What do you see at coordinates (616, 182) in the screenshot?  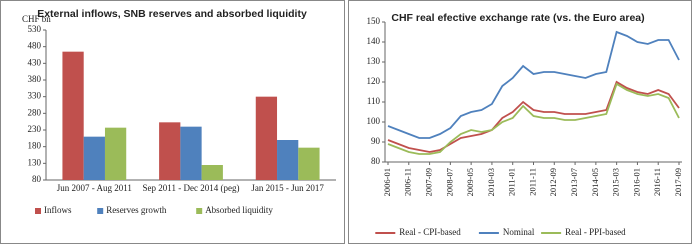 I see `x-tick-label: 2015-03` at bounding box center [616, 182].